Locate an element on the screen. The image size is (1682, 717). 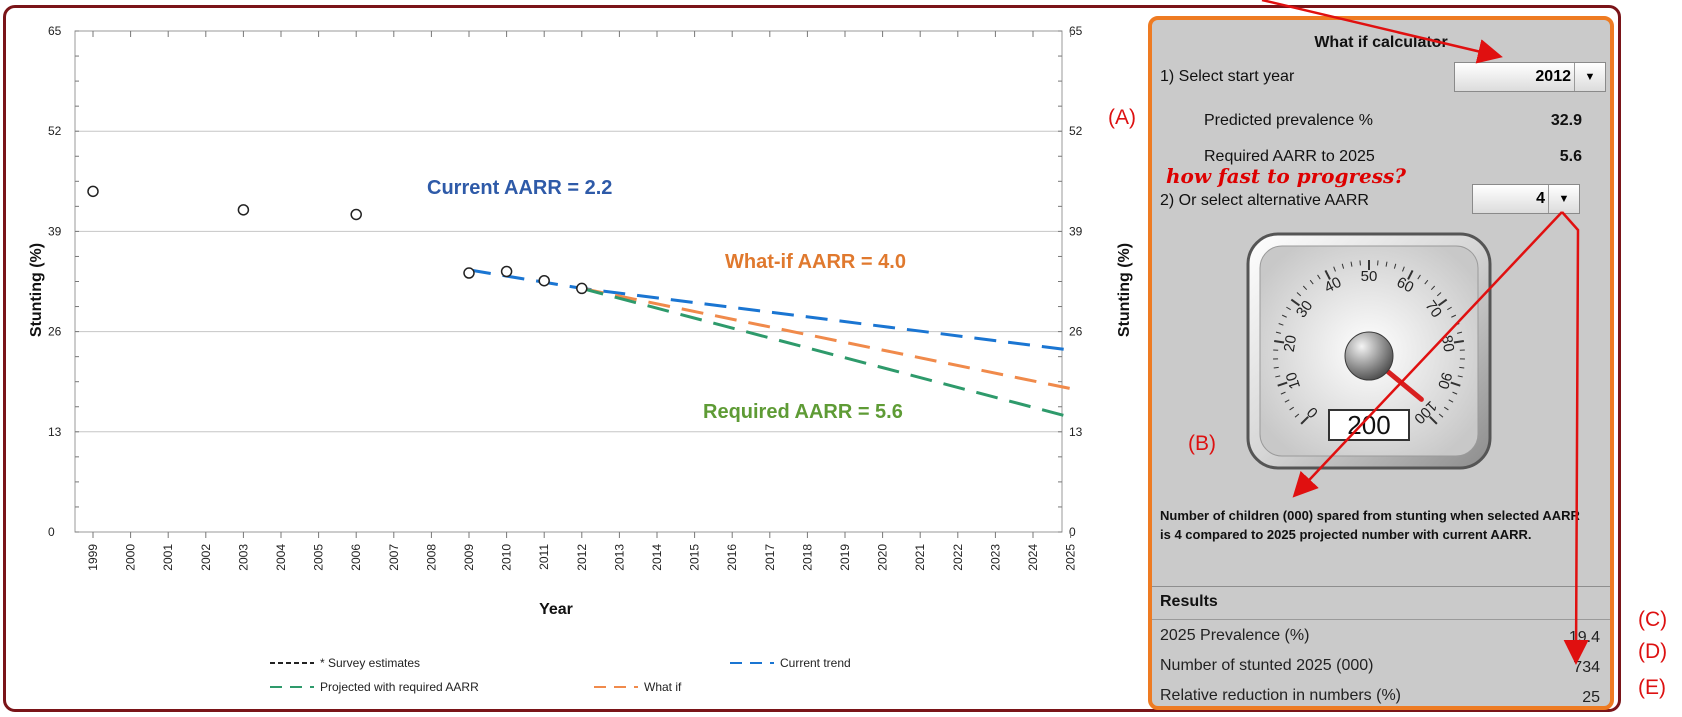
y-tick-label-right: 26 is located at coordinates (1076, 332).